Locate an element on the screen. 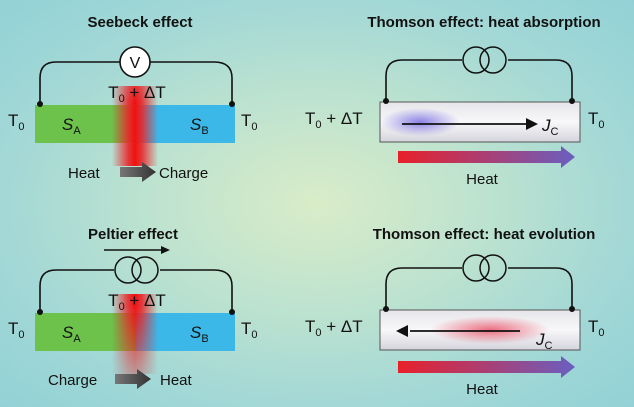  peltier-title: Peltier effect is located at coordinates (133, 234).